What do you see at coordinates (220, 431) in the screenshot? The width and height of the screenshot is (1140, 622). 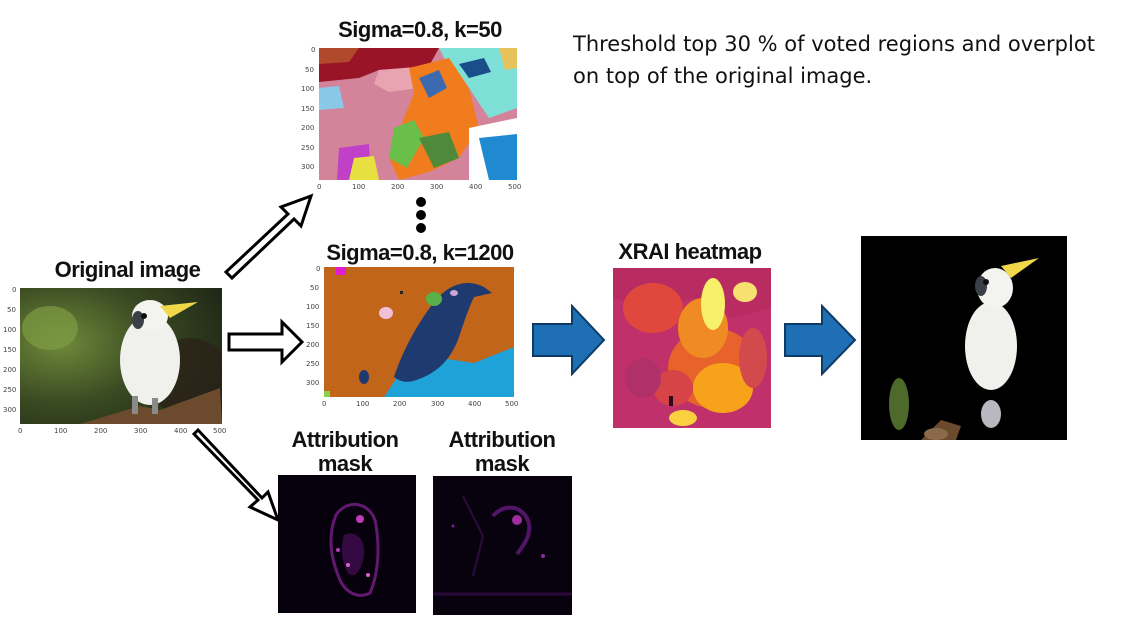 I see `original-x-tick: 500` at bounding box center [220, 431].